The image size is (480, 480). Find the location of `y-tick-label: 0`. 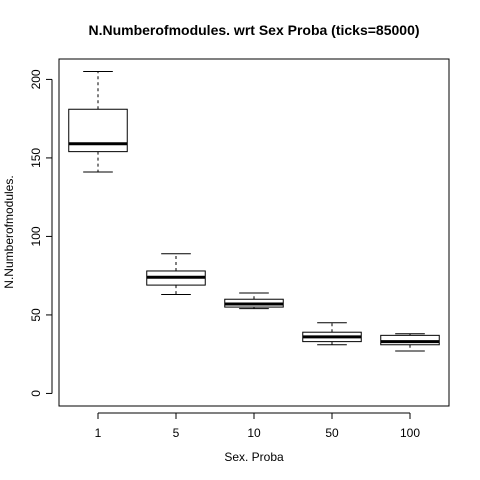

y-tick-label: 0 is located at coordinates (36, 393).